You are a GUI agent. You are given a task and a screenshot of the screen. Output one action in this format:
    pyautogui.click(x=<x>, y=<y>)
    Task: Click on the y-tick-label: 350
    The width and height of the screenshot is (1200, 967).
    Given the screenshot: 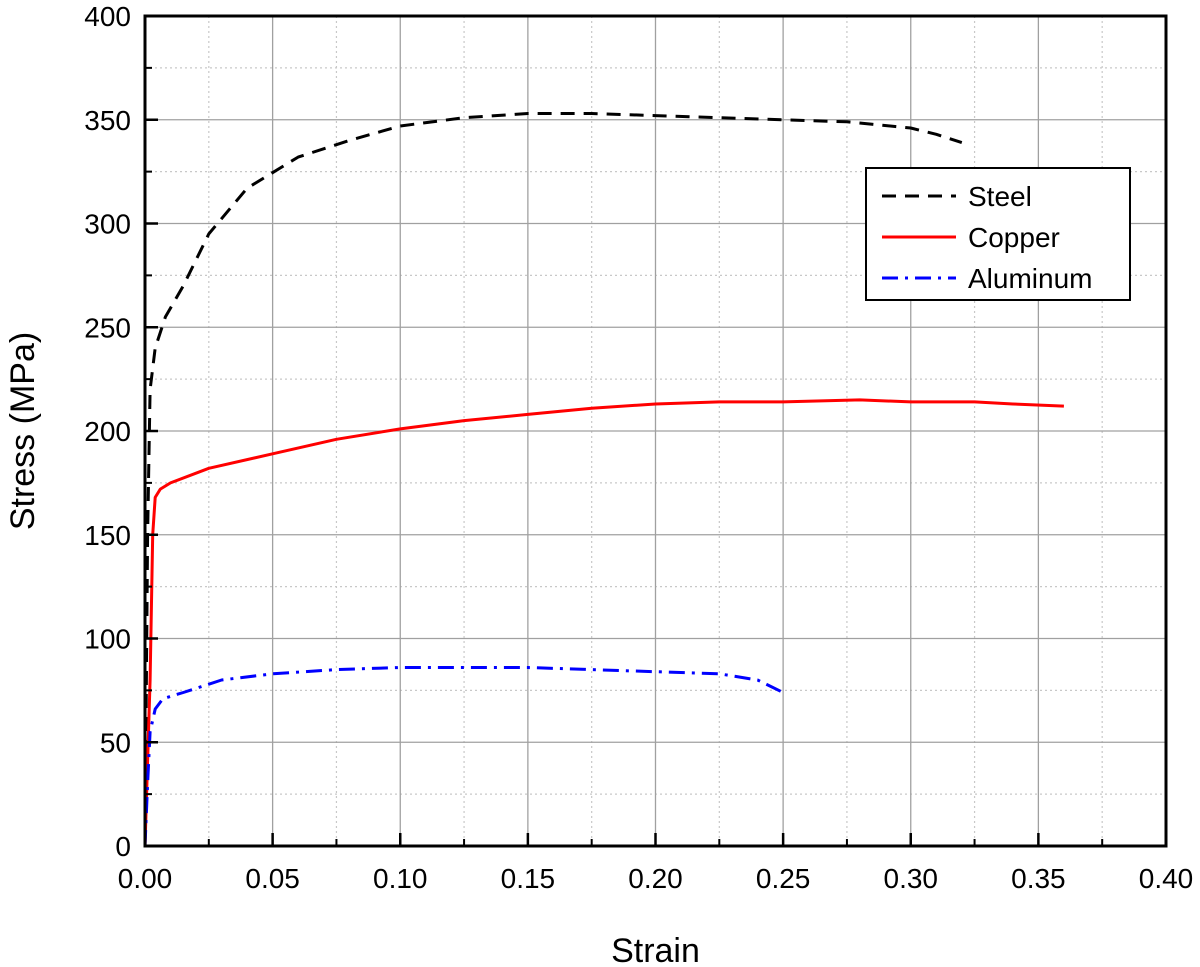 What is the action you would take?
    pyautogui.click(x=107, y=120)
    